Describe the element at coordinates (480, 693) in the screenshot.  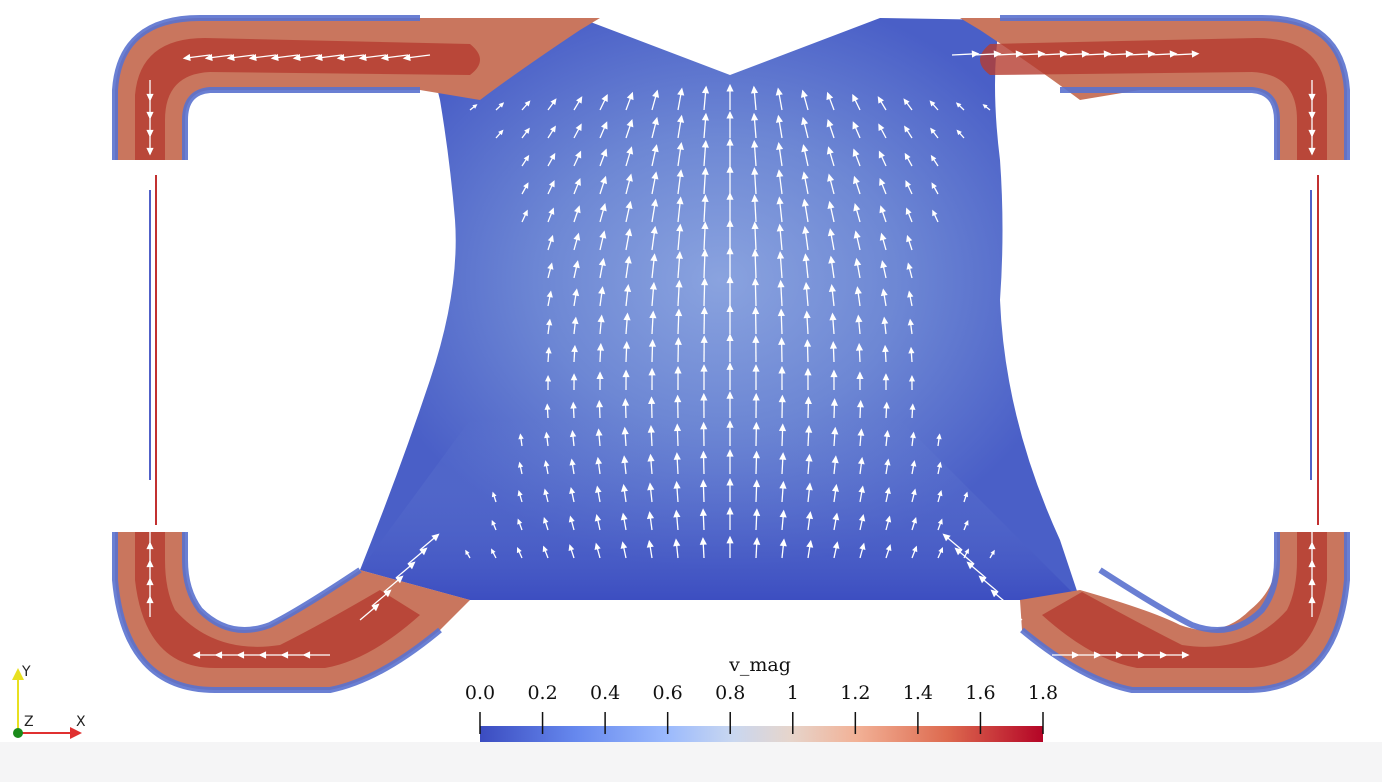
I see `colorbar-tick-label: 0.0` at that location.